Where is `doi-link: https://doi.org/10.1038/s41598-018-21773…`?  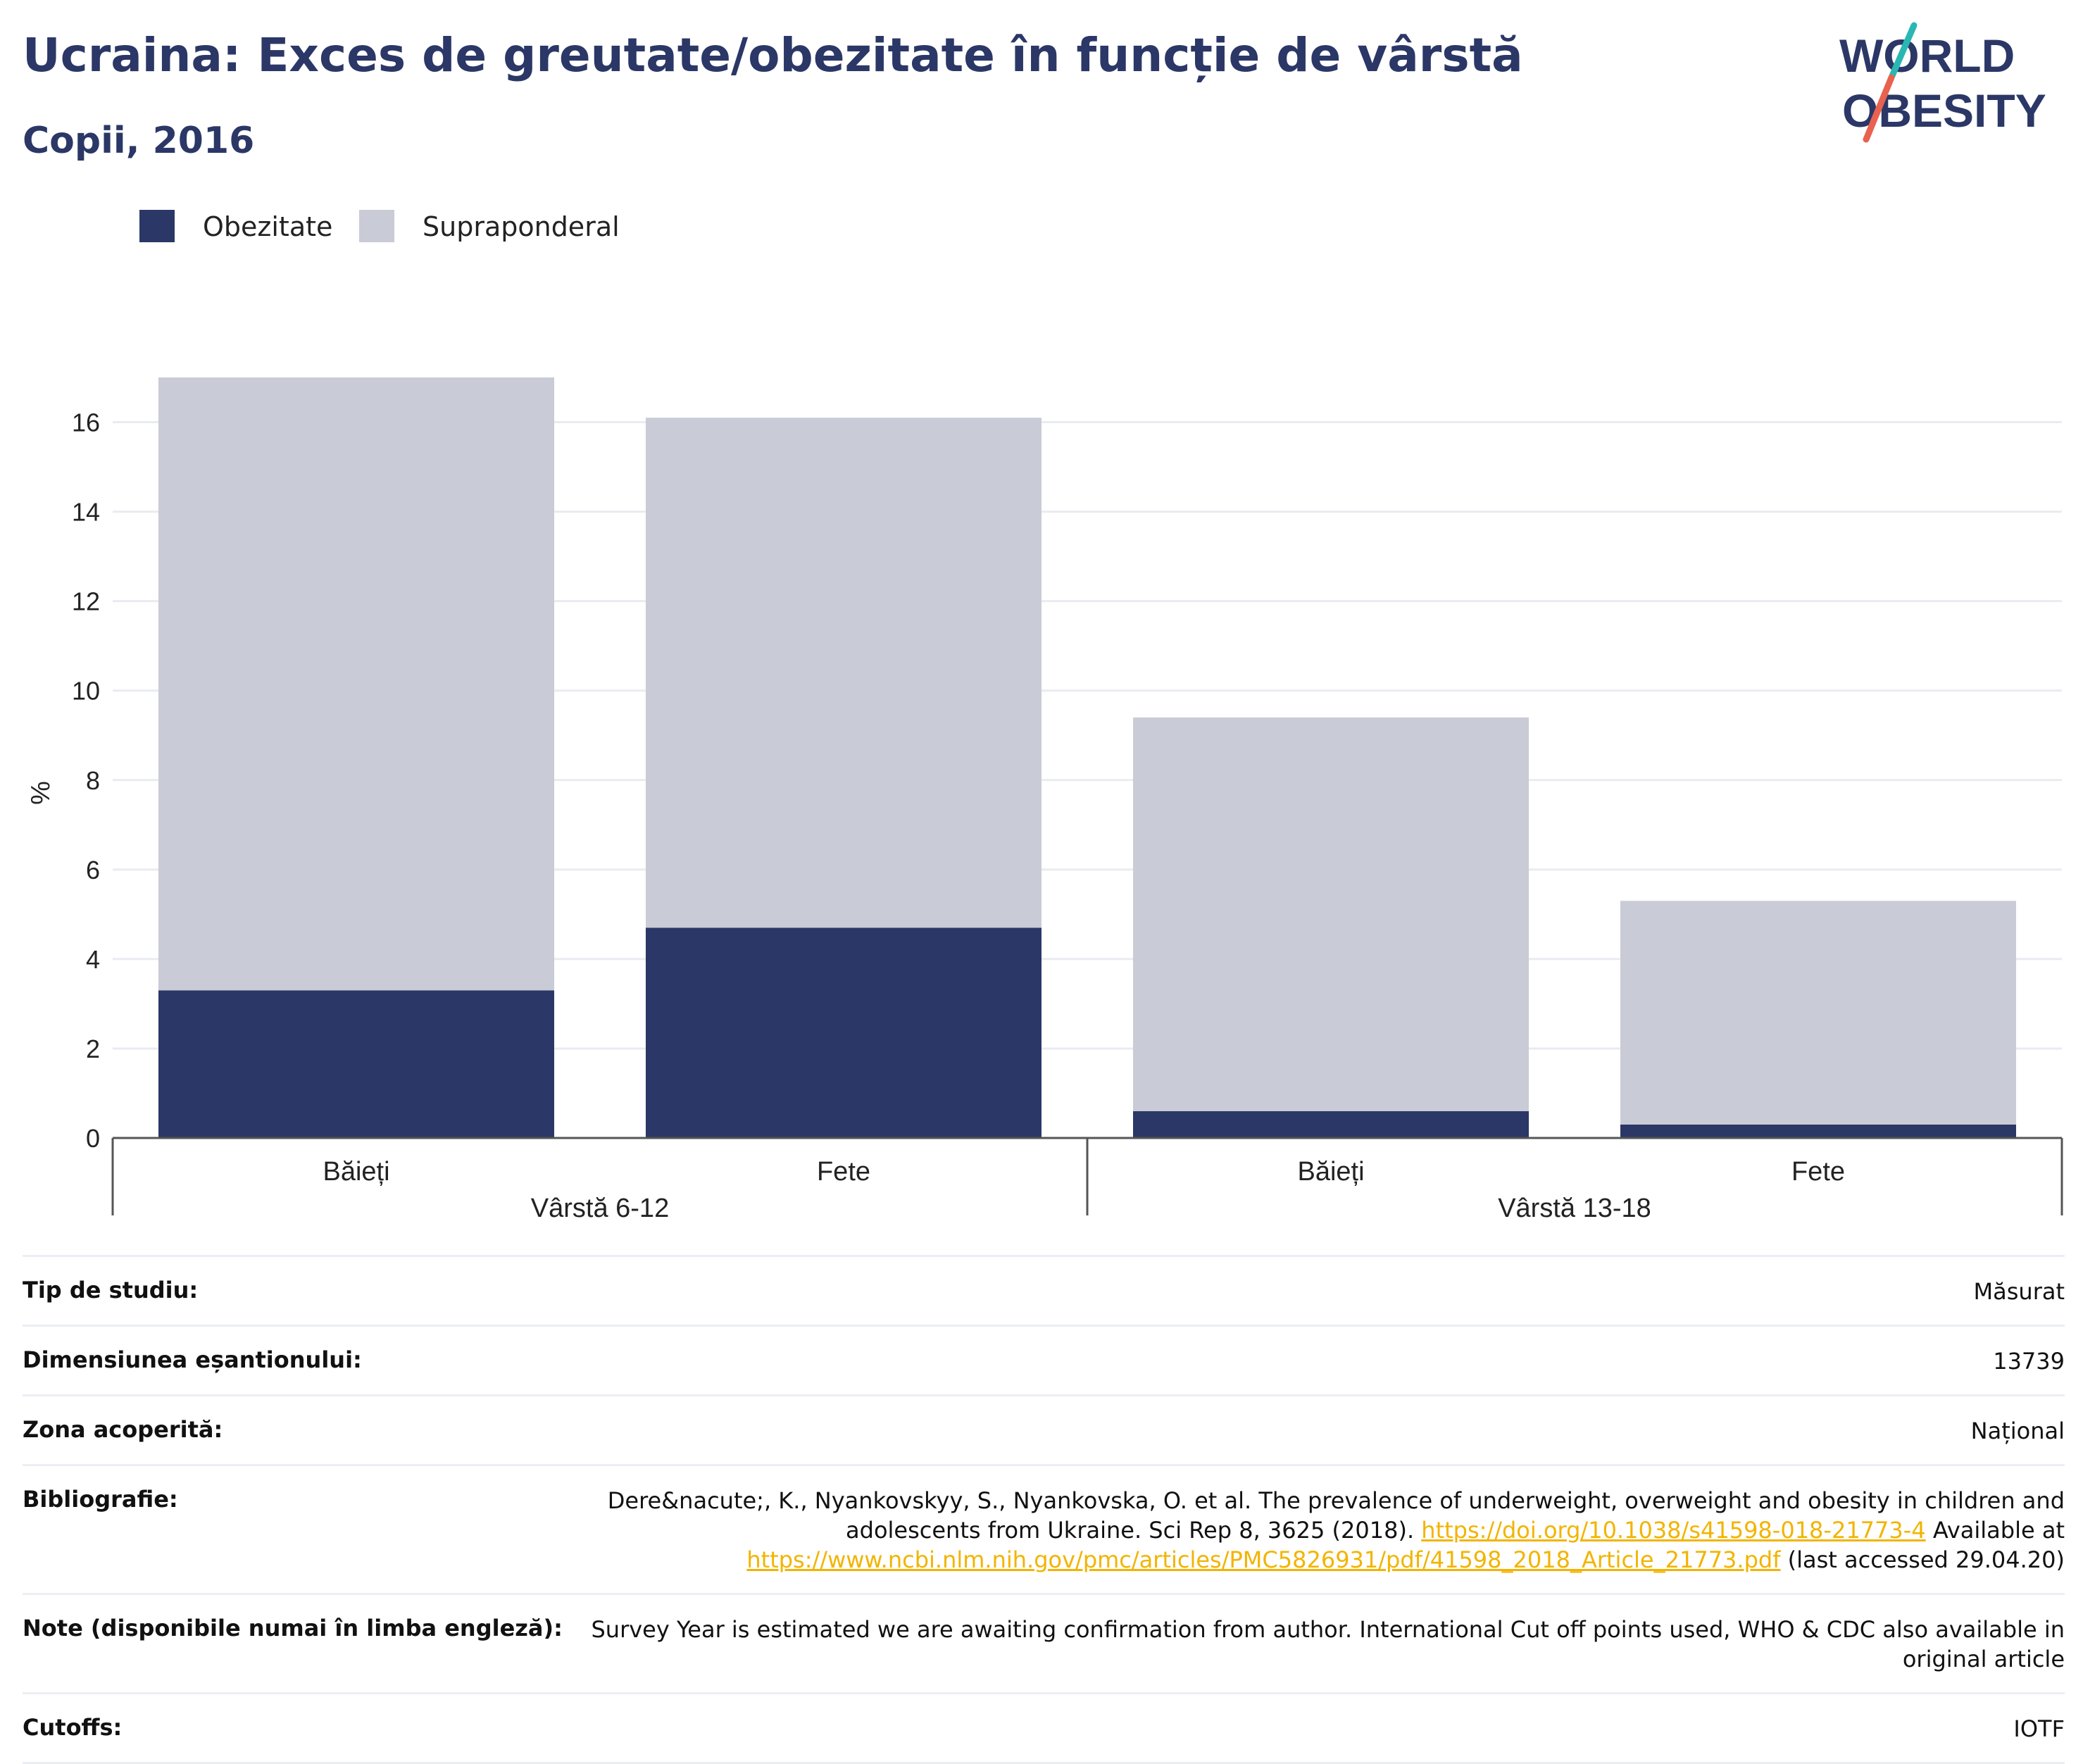 doi-link: https://doi.org/10.1038/s41598-018-21773… is located at coordinates (1674, 1530).